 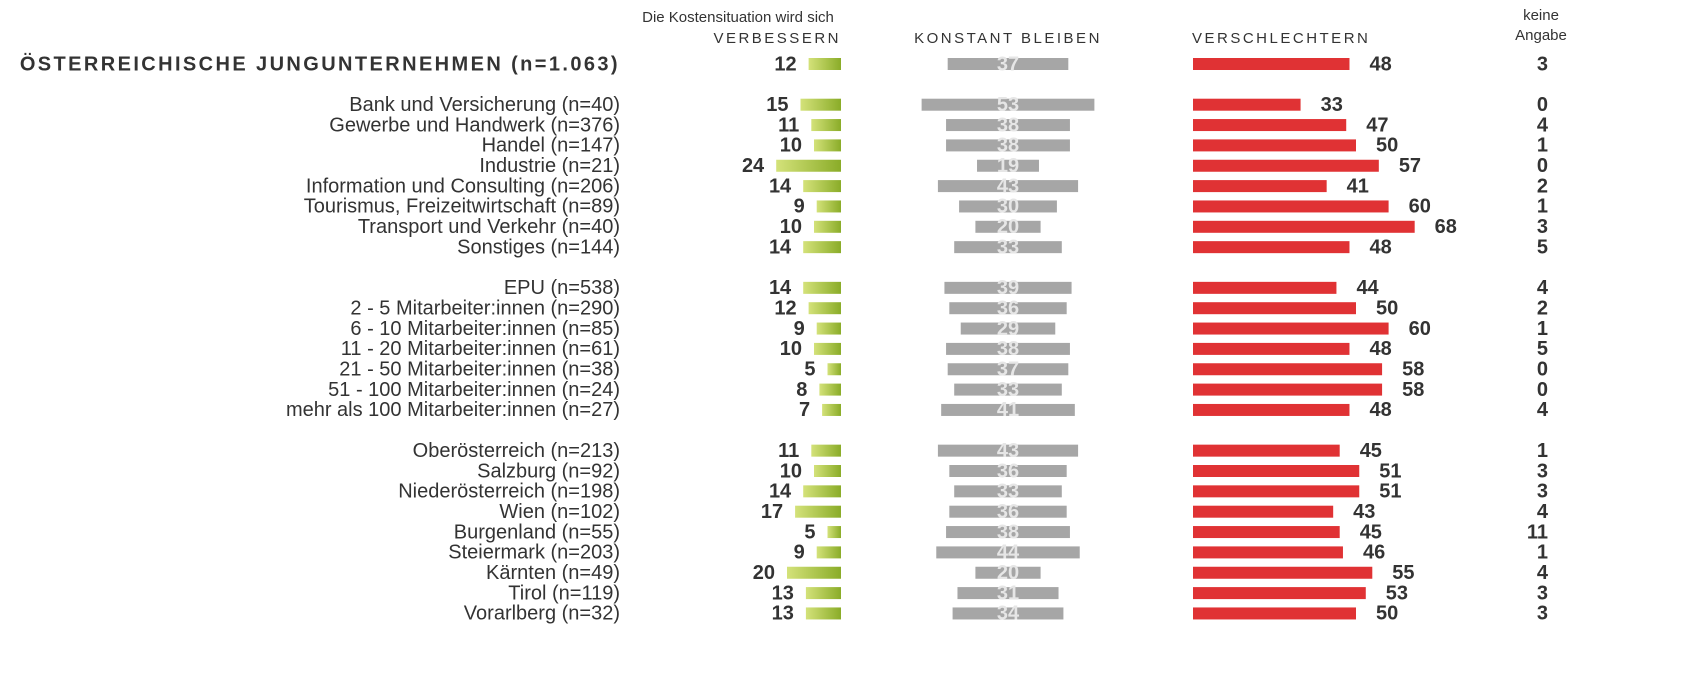 I want to click on category-label: Gewerbe und Handwerk (n=376), so click(x=474, y=125).